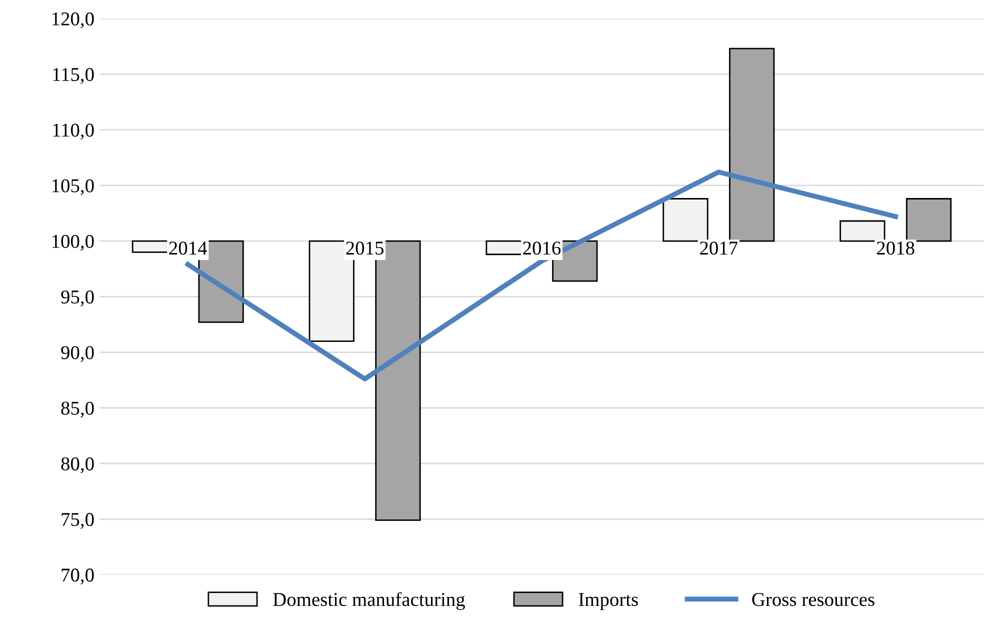 The image size is (994, 618). I want to click on legend-label: Gross resources, so click(813, 599).